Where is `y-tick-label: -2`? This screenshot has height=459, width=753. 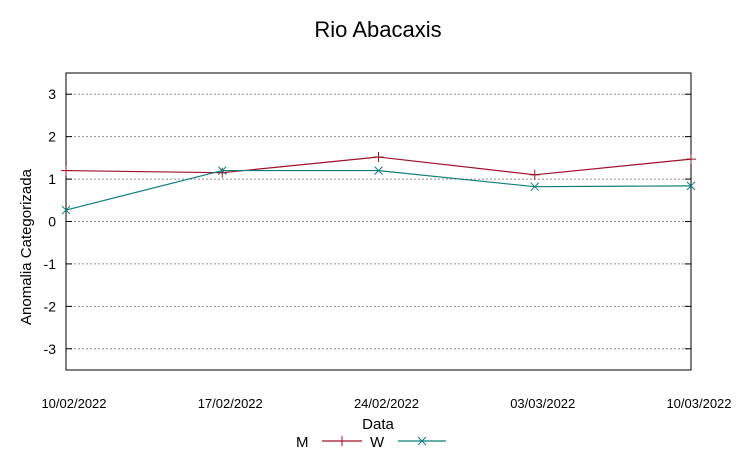 y-tick-label: -2 is located at coordinates (50, 306).